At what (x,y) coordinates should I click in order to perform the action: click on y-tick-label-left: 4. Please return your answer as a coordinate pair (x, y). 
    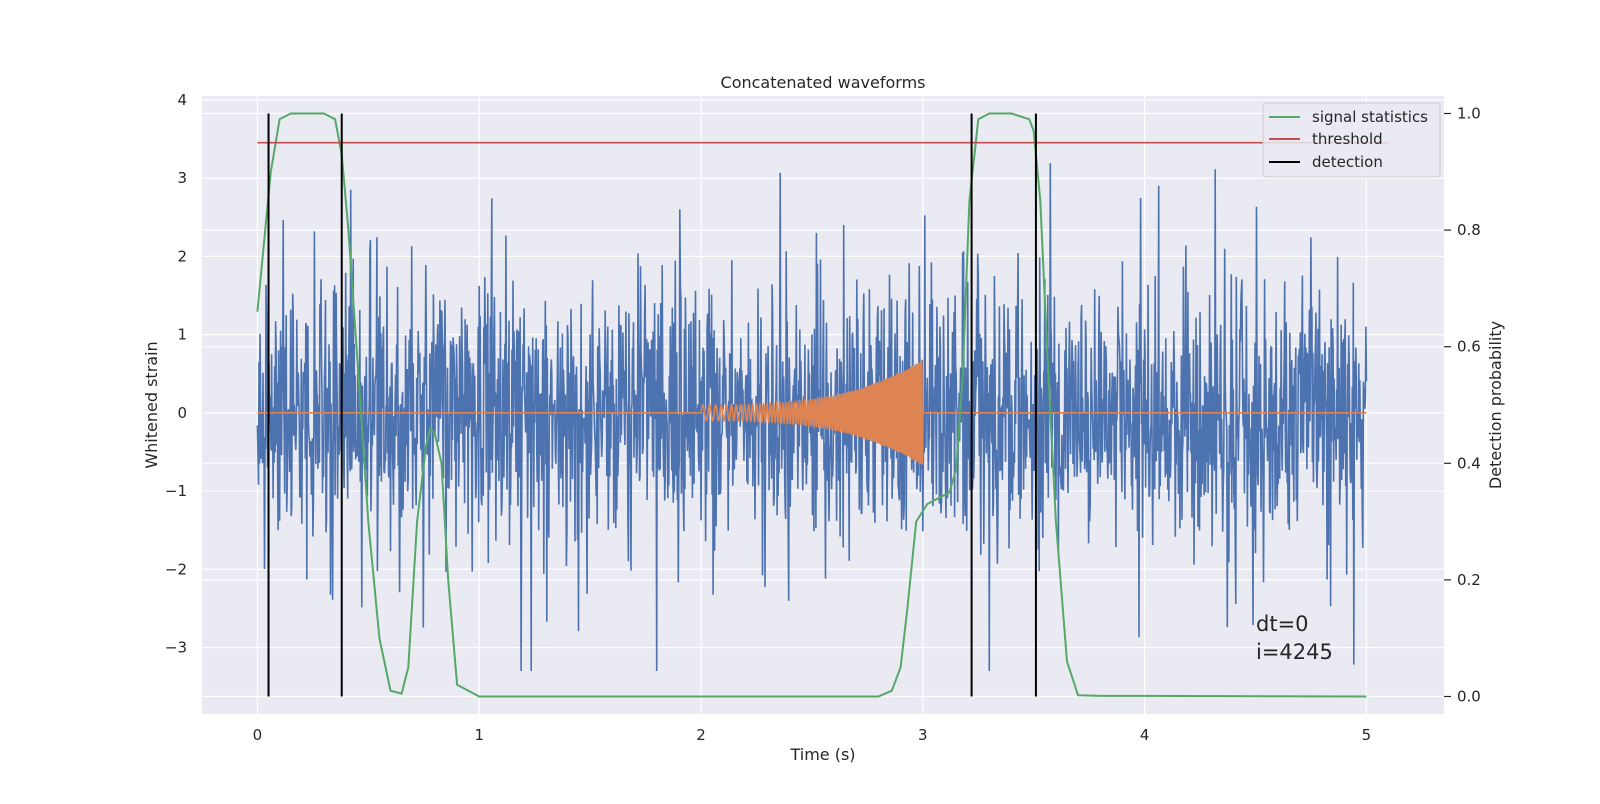
    Looking at the image, I should click on (182, 100).